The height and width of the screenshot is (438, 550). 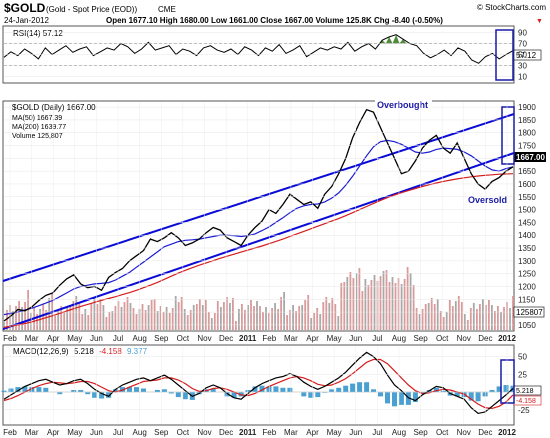 I want to click on macd-x-tick-23: 2012, so click(x=507, y=432).